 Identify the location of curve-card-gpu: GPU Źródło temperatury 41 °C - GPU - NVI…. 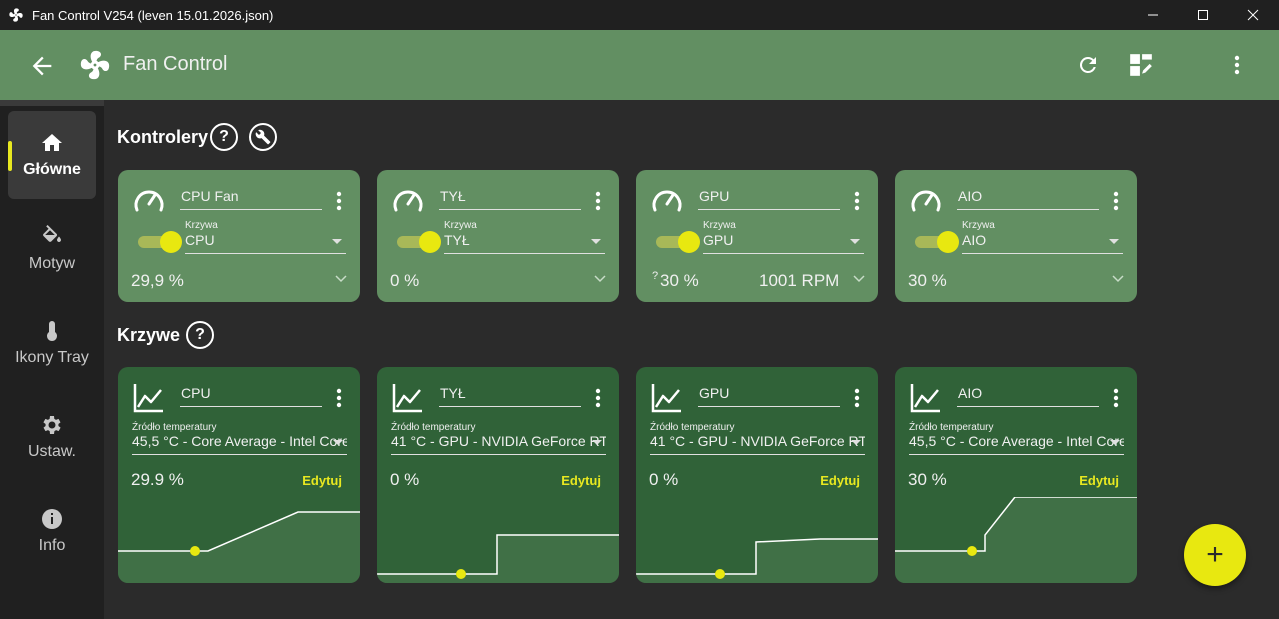
(757, 475).